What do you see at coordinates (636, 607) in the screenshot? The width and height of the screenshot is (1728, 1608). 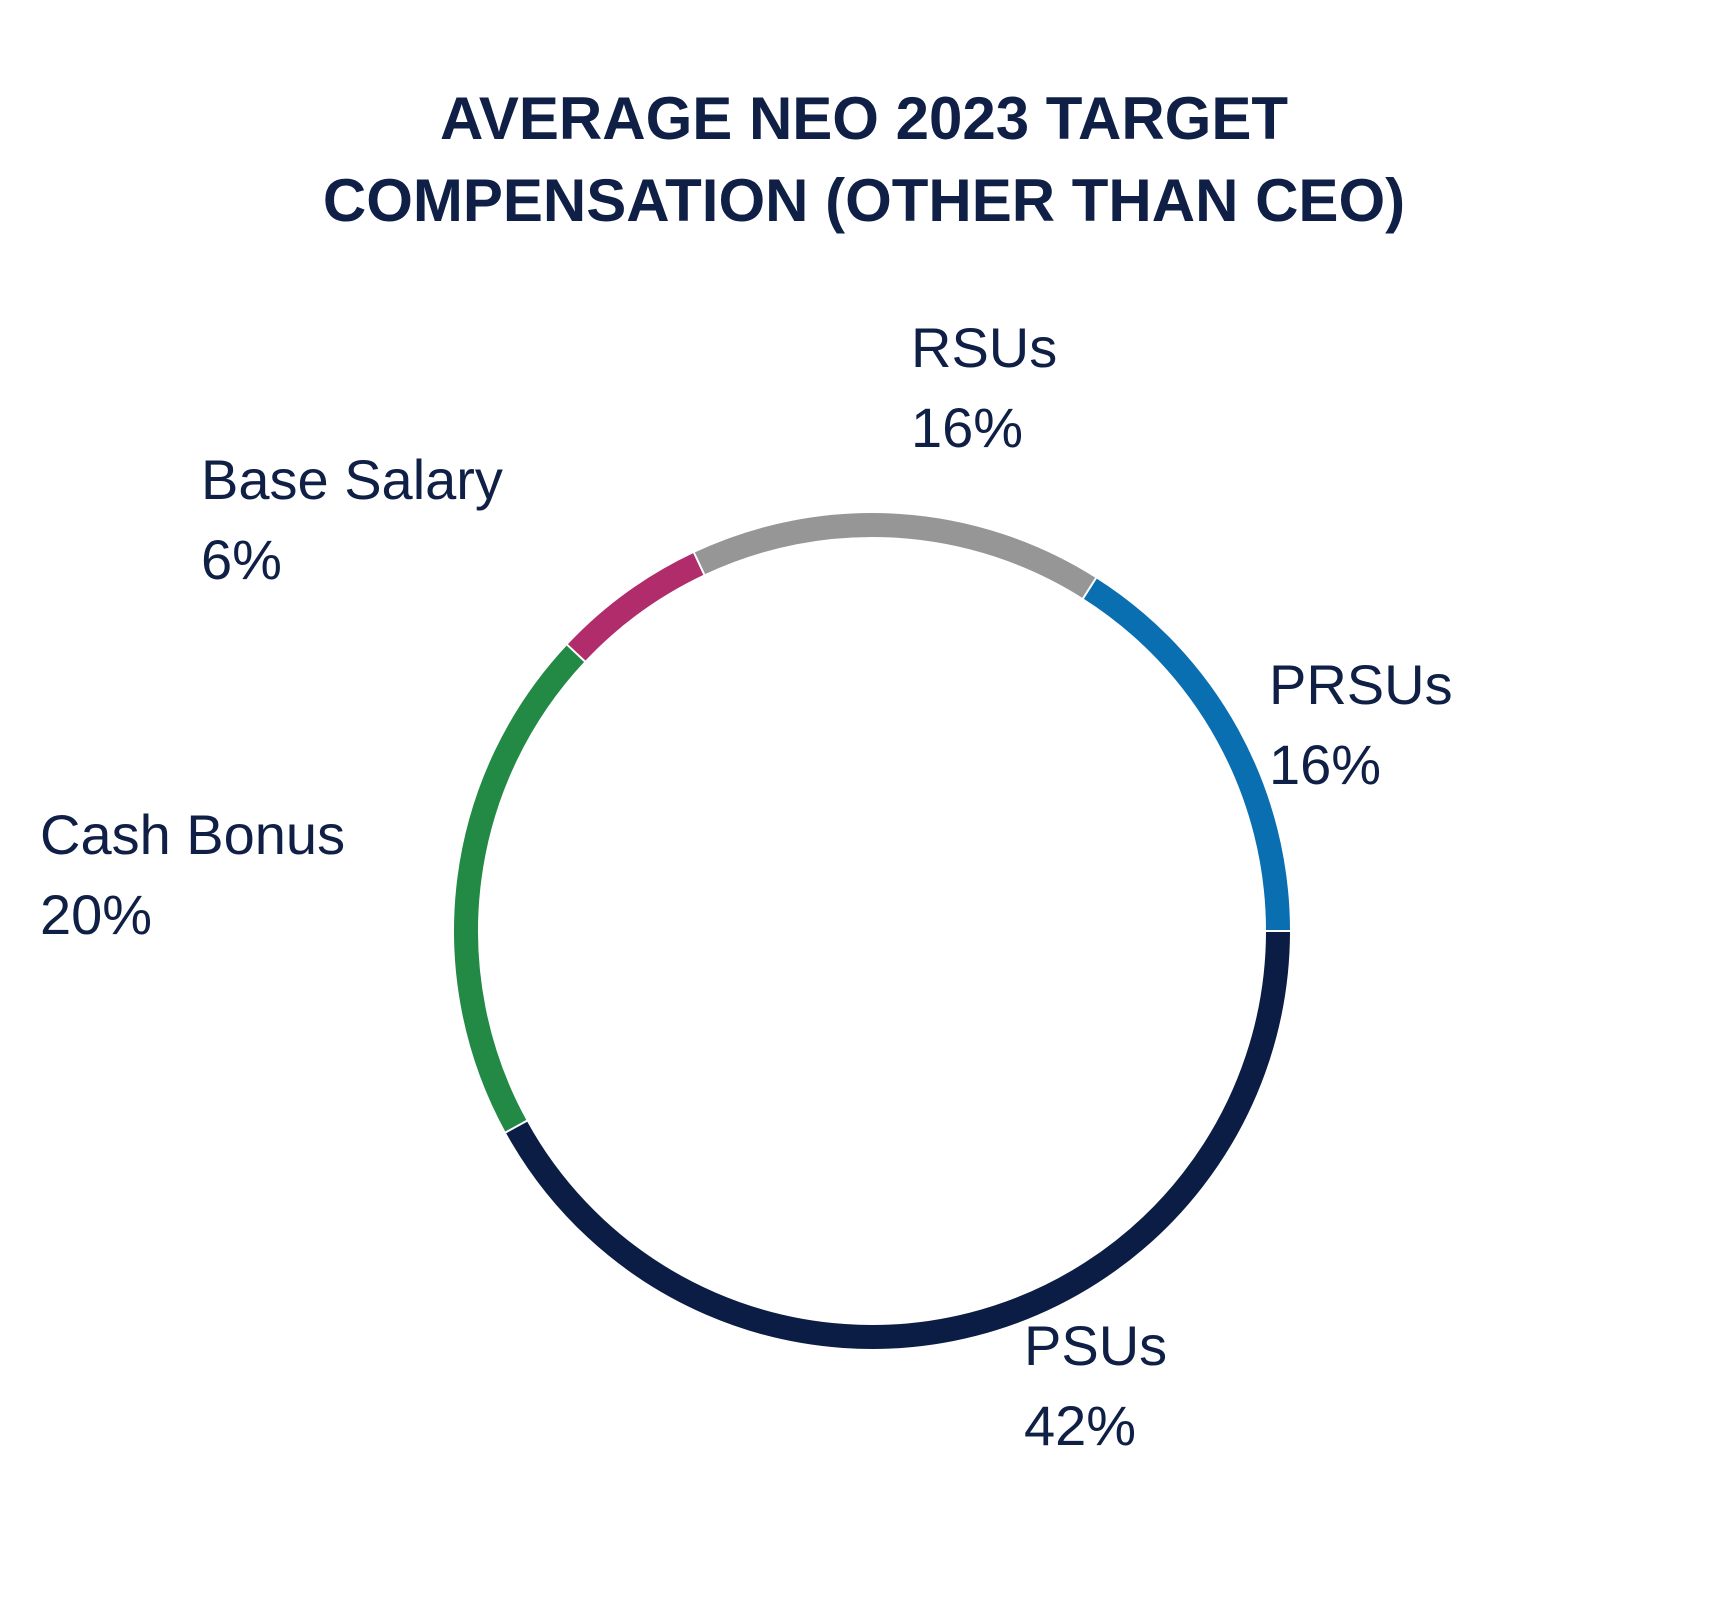 I see `donut-slice-base-salary` at bounding box center [636, 607].